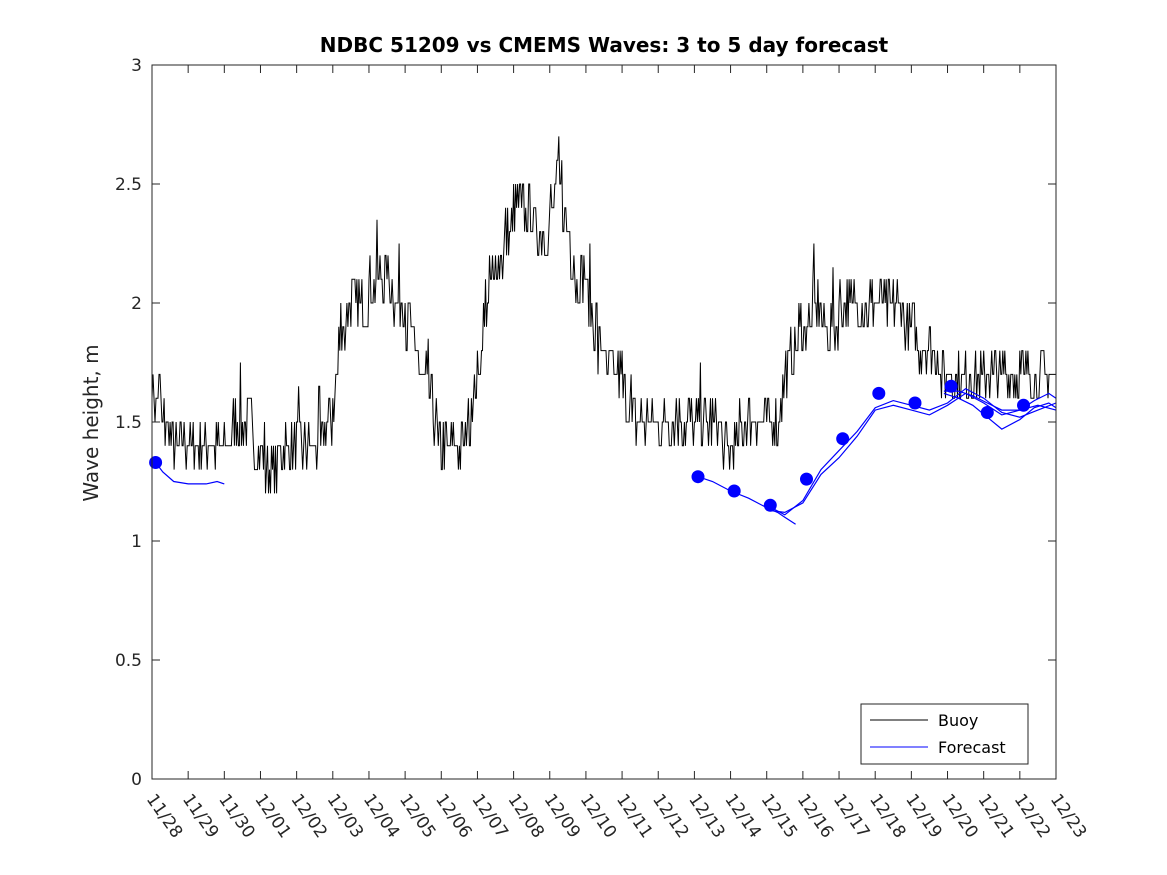  I want to click on legend-label-buoy: Buoy, so click(958, 720).